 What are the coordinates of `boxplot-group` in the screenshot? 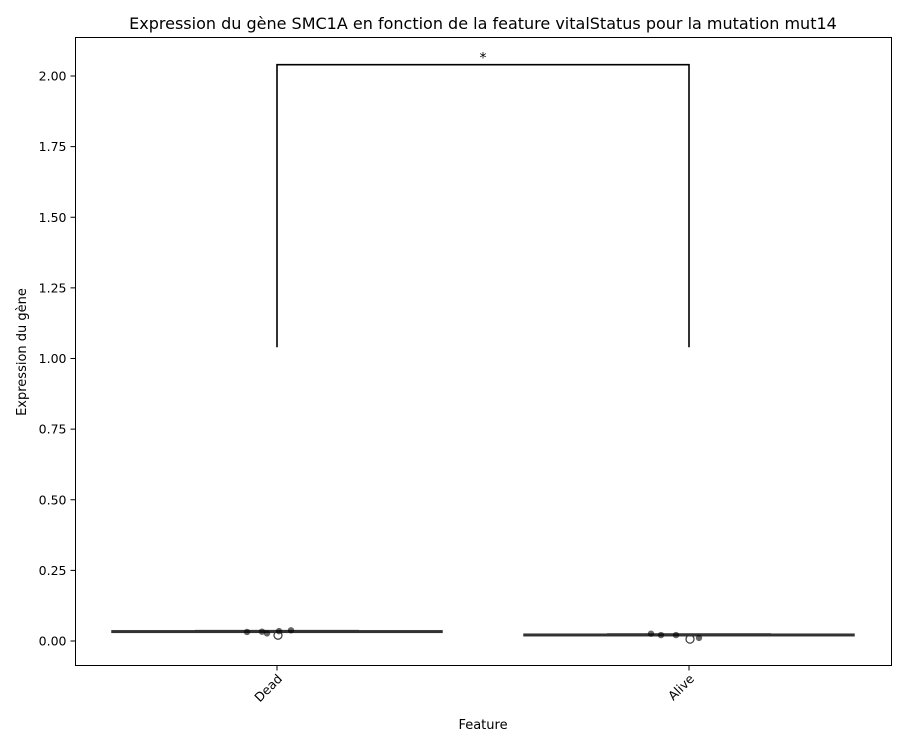 It's located at (483, 636).